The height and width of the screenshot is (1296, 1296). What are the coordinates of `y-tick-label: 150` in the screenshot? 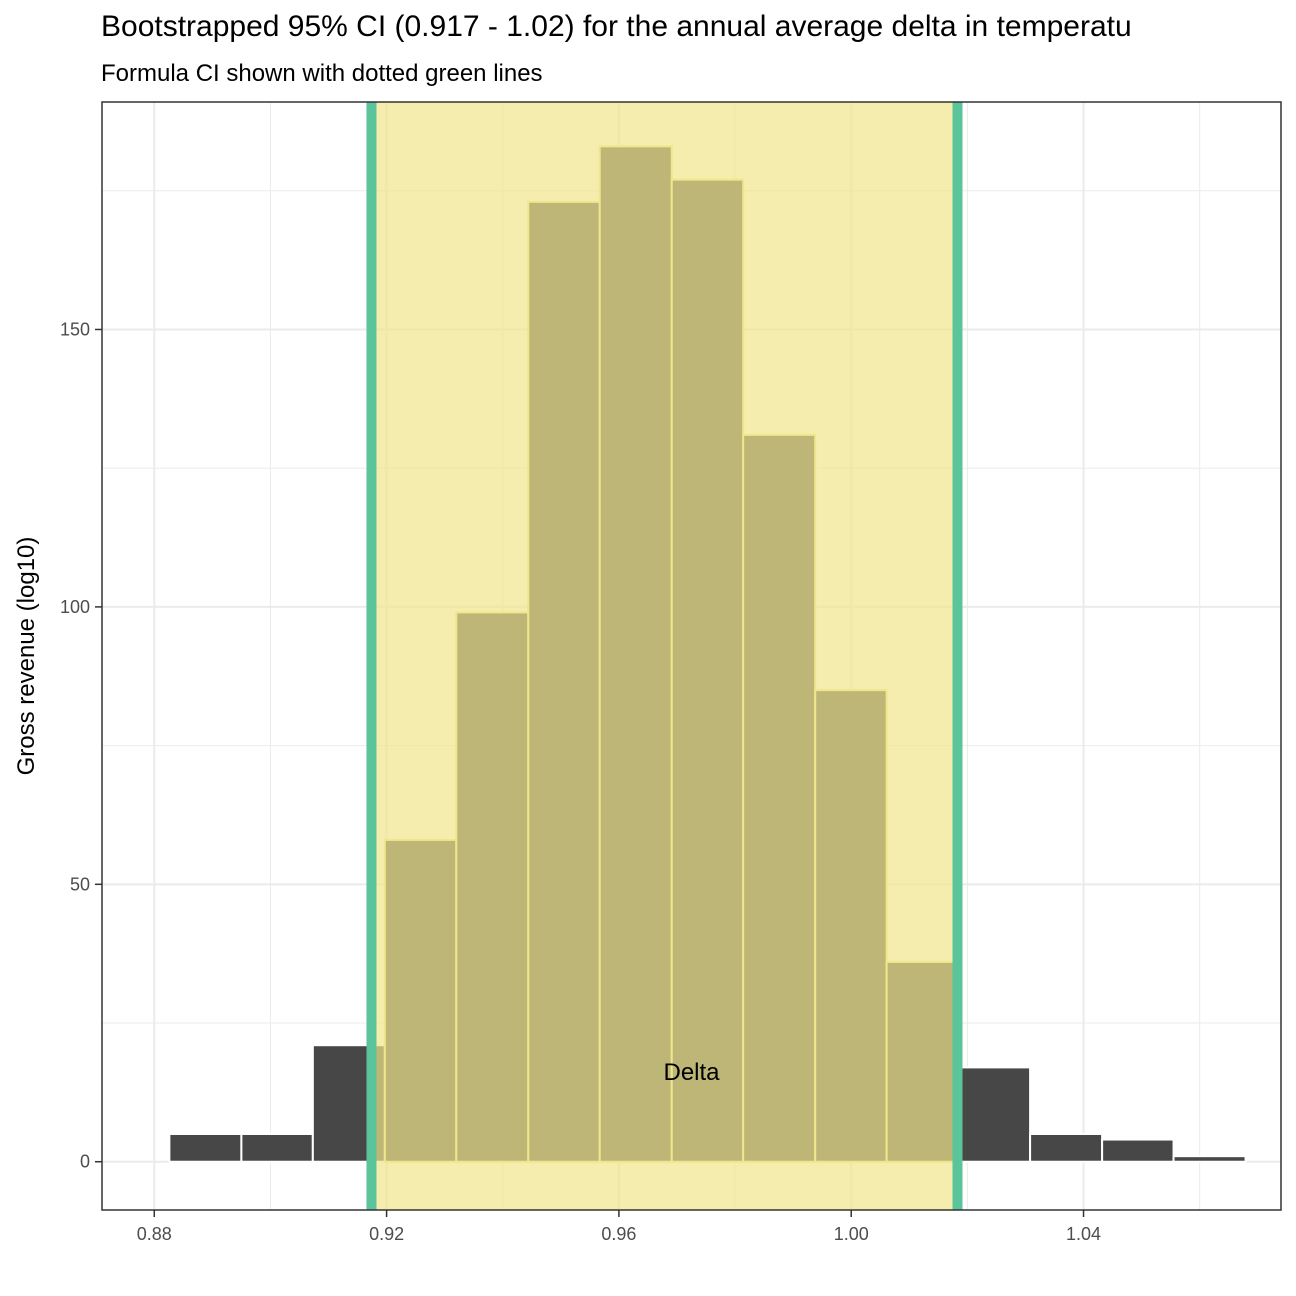 It's located at (75, 329).